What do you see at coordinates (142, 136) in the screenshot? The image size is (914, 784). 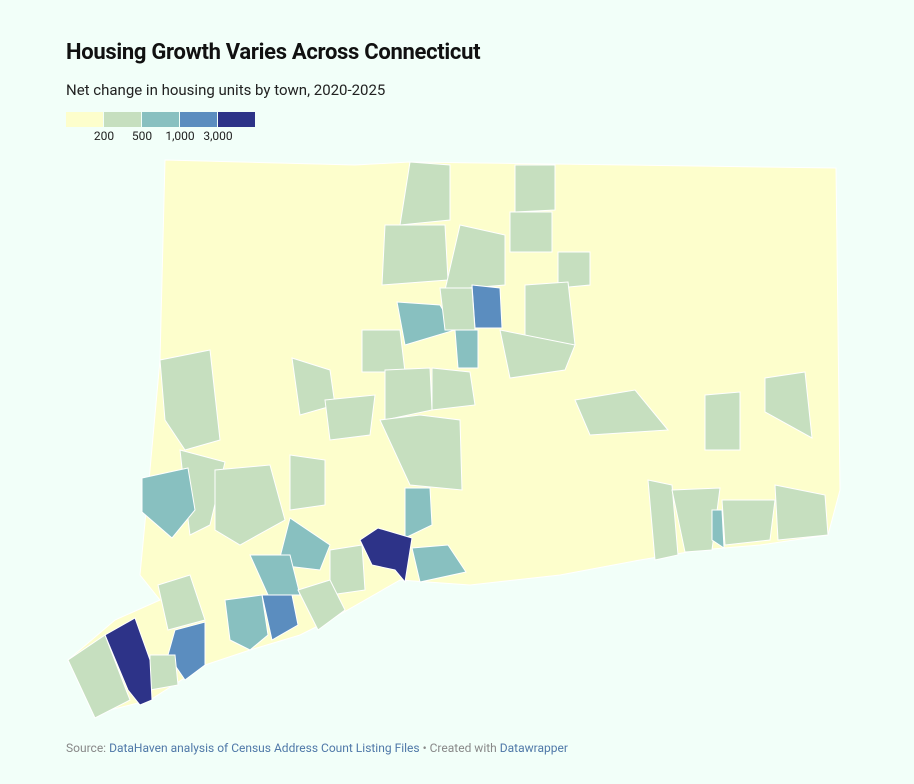 I see `legend-label: 500` at bounding box center [142, 136].